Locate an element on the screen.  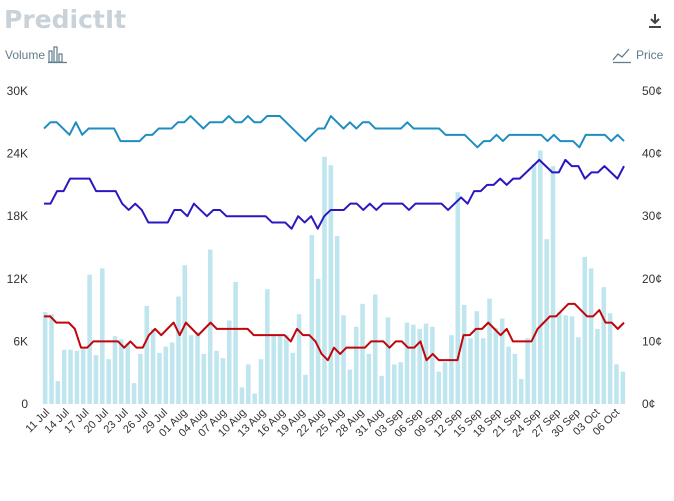
left-axis-tick: 24K is located at coordinates (17, 154).